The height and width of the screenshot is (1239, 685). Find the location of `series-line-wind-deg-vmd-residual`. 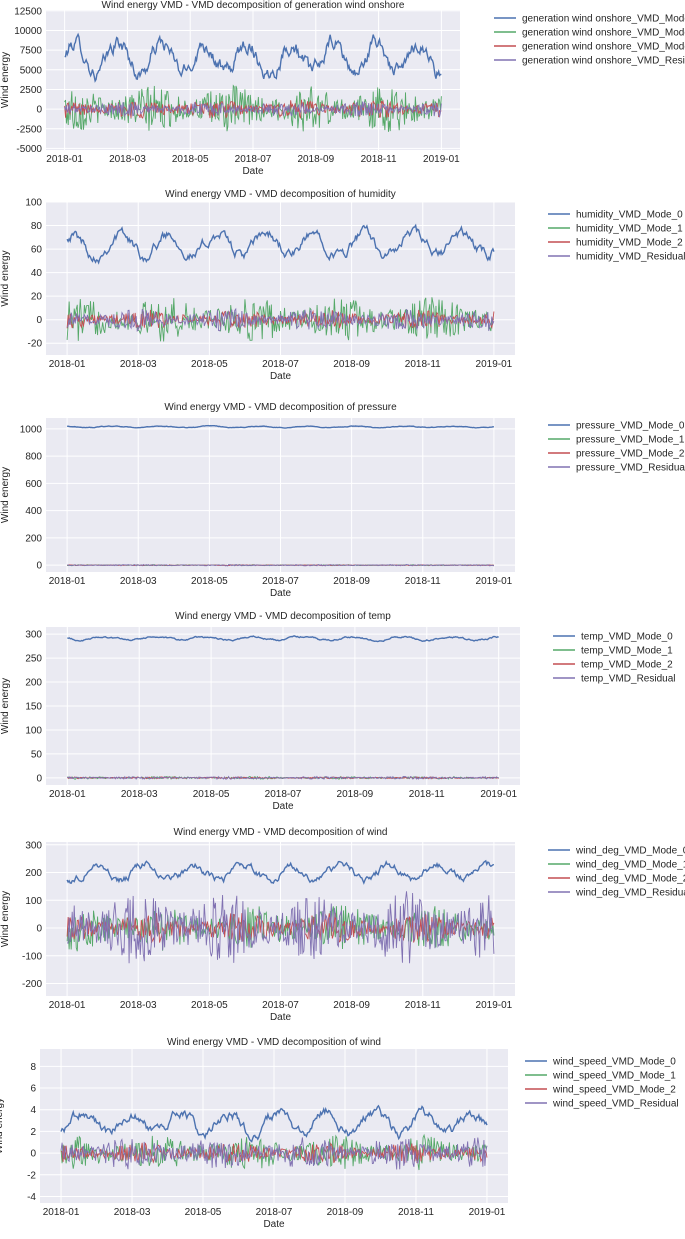

series-line-wind-deg-vmd-residual is located at coordinates (281, 927).